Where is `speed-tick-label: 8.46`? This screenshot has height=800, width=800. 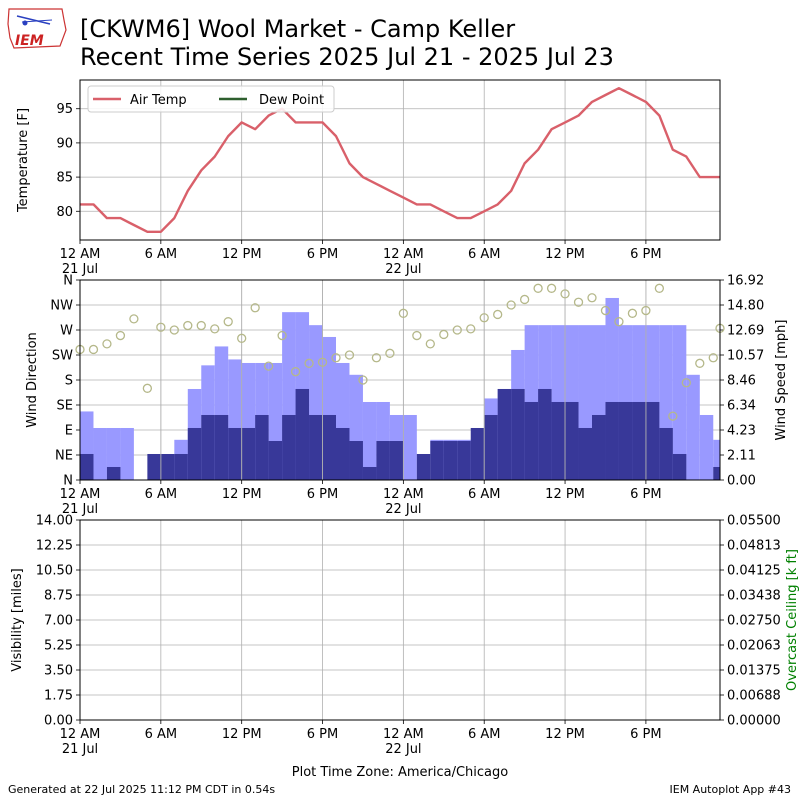
speed-tick-label: 8.46 is located at coordinates (741, 381).